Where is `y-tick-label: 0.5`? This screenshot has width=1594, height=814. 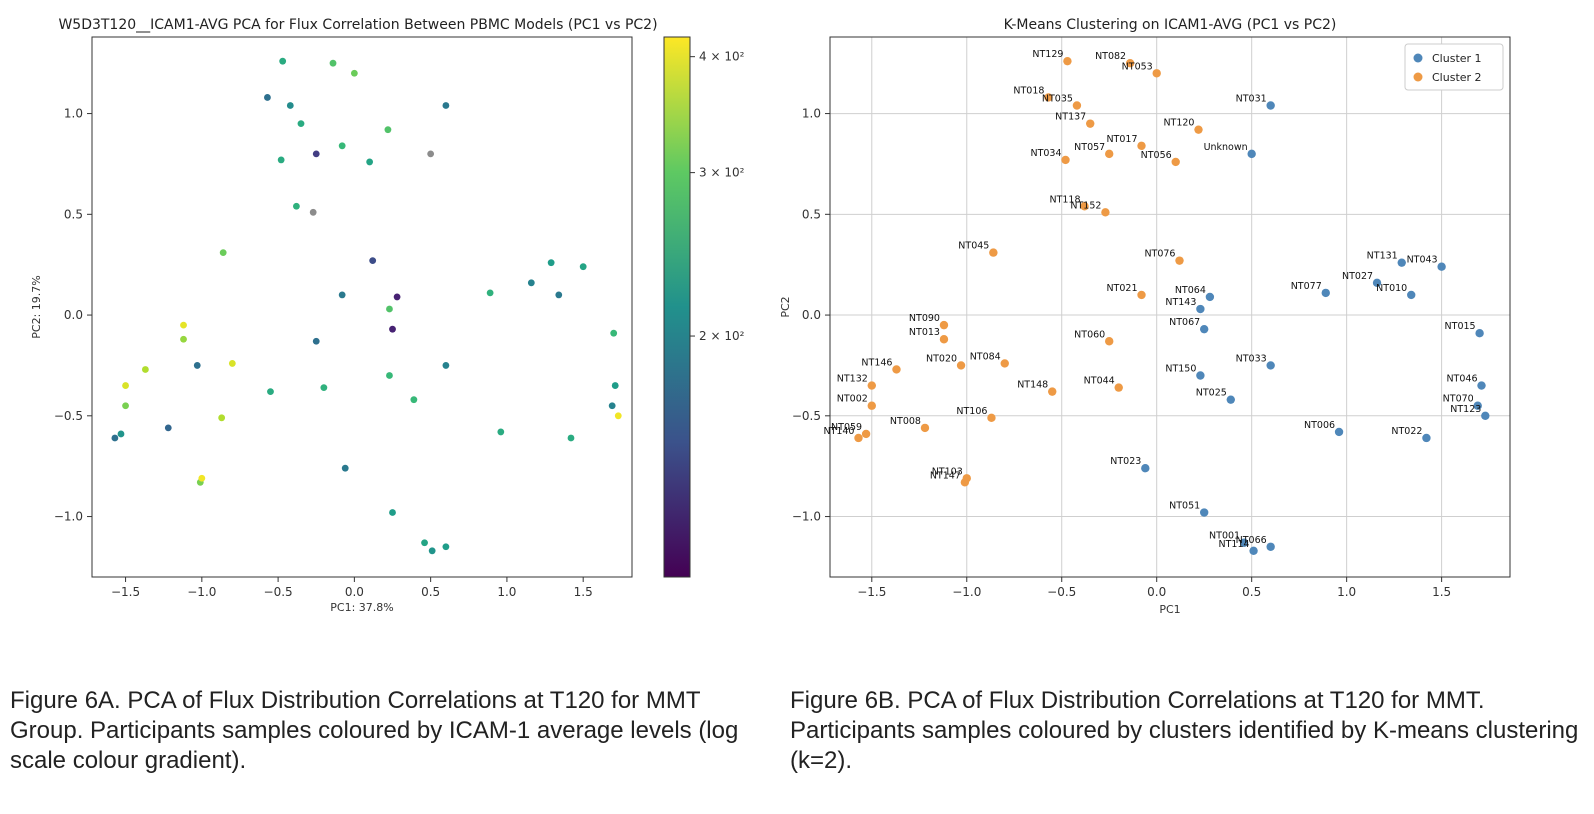
y-tick-label: 0.5 is located at coordinates (811, 214).